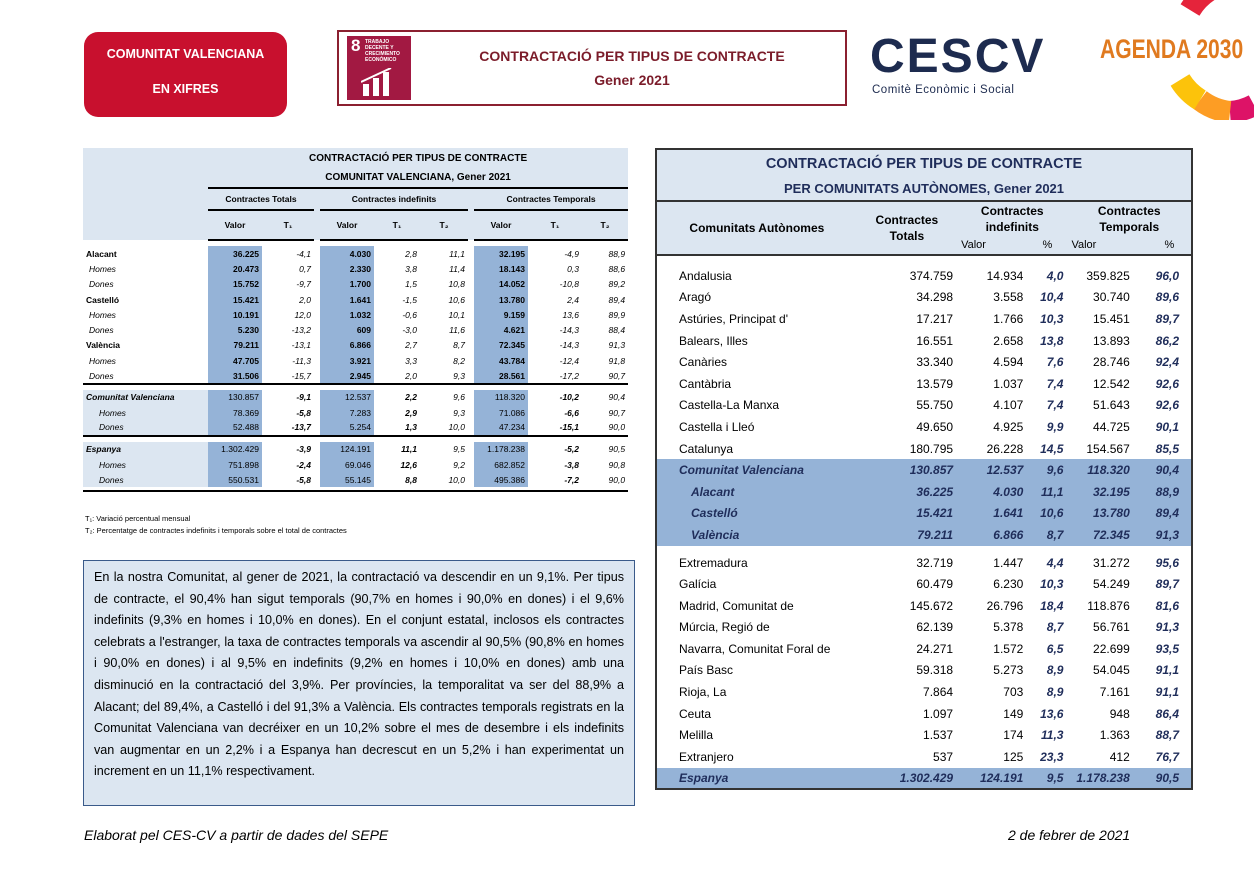 Image resolution: width=1254 pixels, height=879 pixels. Describe the element at coordinates (706, 670) in the screenshot. I see `row-label: País Basc` at that location.